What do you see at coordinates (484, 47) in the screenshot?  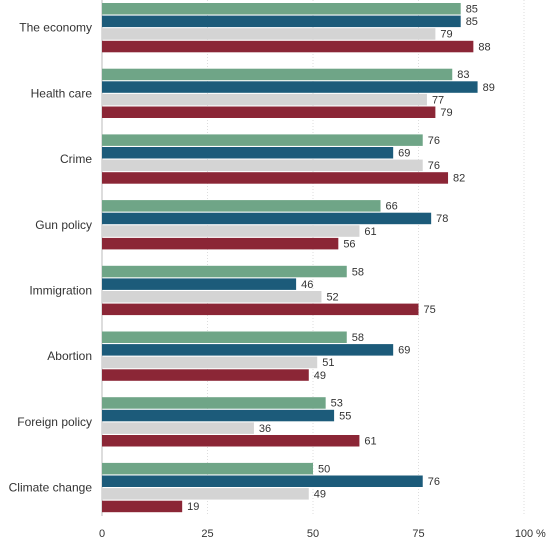 I see `bar-value-label: 88` at bounding box center [484, 47].